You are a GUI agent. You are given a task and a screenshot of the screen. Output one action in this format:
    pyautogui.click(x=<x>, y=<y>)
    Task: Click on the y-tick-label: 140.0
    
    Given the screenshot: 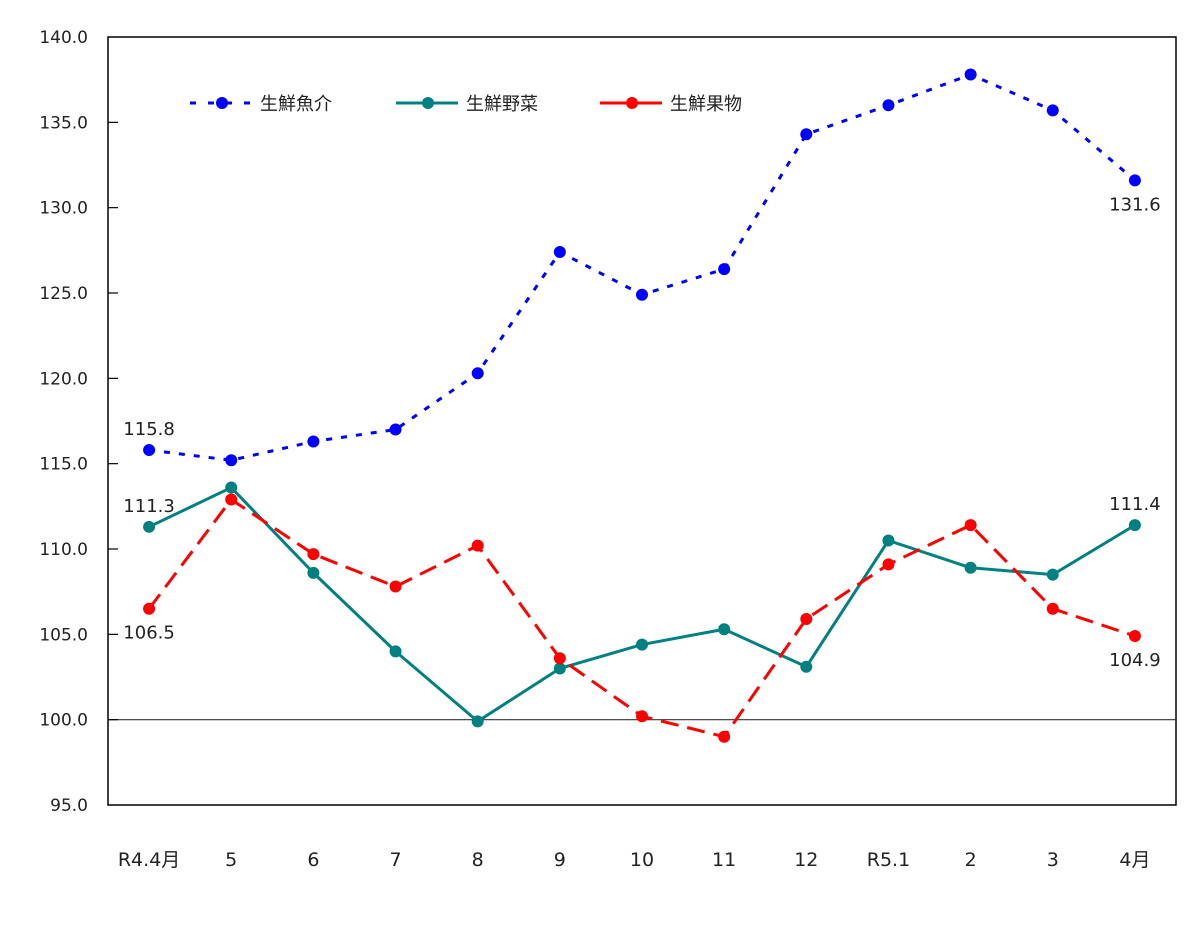 What is the action you would take?
    pyautogui.click(x=63, y=38)
    